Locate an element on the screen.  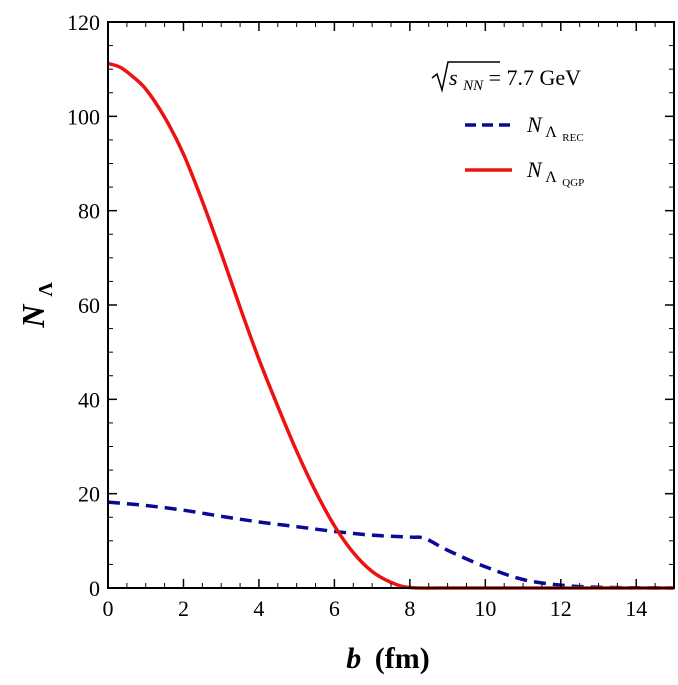
legend-qgp-sub: Λ is located at coordinates (551, 177).